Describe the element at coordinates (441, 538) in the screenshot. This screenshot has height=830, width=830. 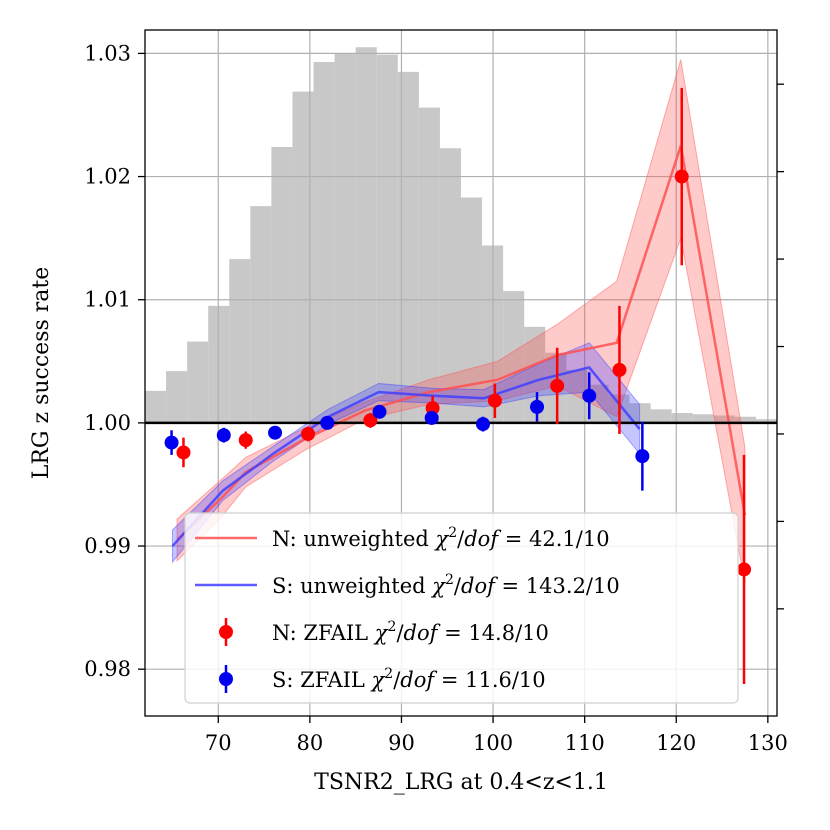
I see `legend-entry-label: N: unweighted χ2/dof = 42.1/10` at that location.